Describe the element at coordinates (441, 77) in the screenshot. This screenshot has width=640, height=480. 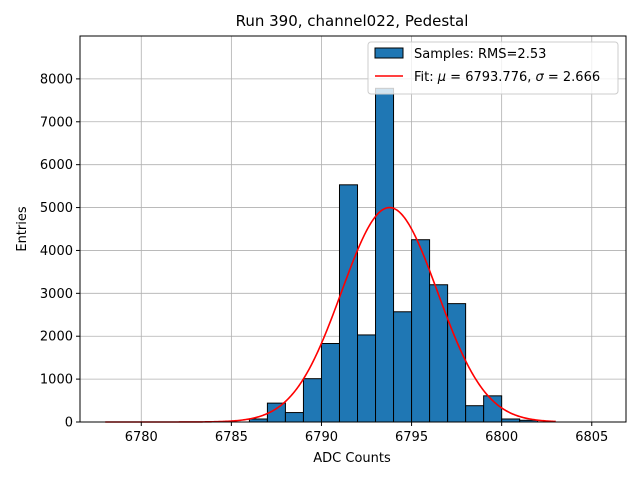
I see `legend-fit-mu-symbol: μ` at that location.